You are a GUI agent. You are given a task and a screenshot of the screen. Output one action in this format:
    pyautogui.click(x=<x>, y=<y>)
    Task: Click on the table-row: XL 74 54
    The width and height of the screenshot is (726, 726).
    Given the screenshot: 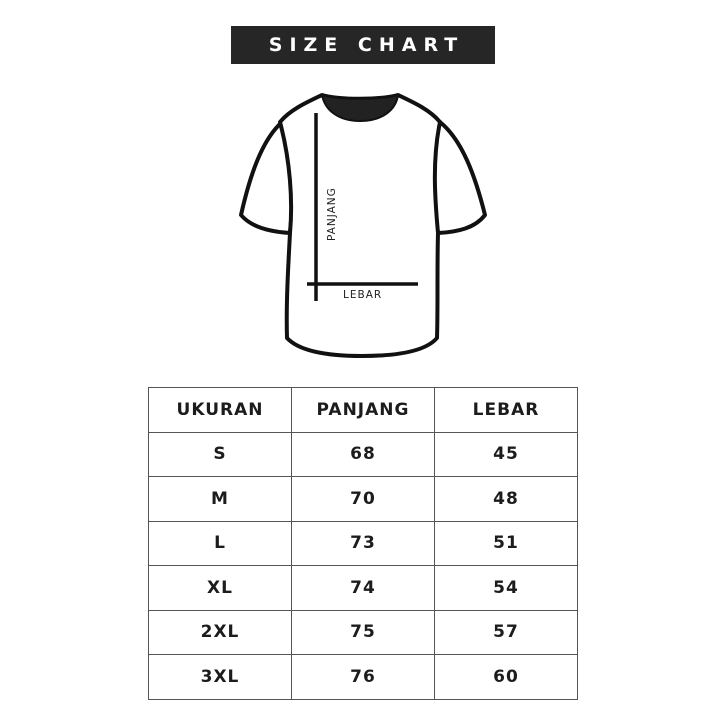 What is the action you would take?
    pyautogui.click(x=363, y=588)
    